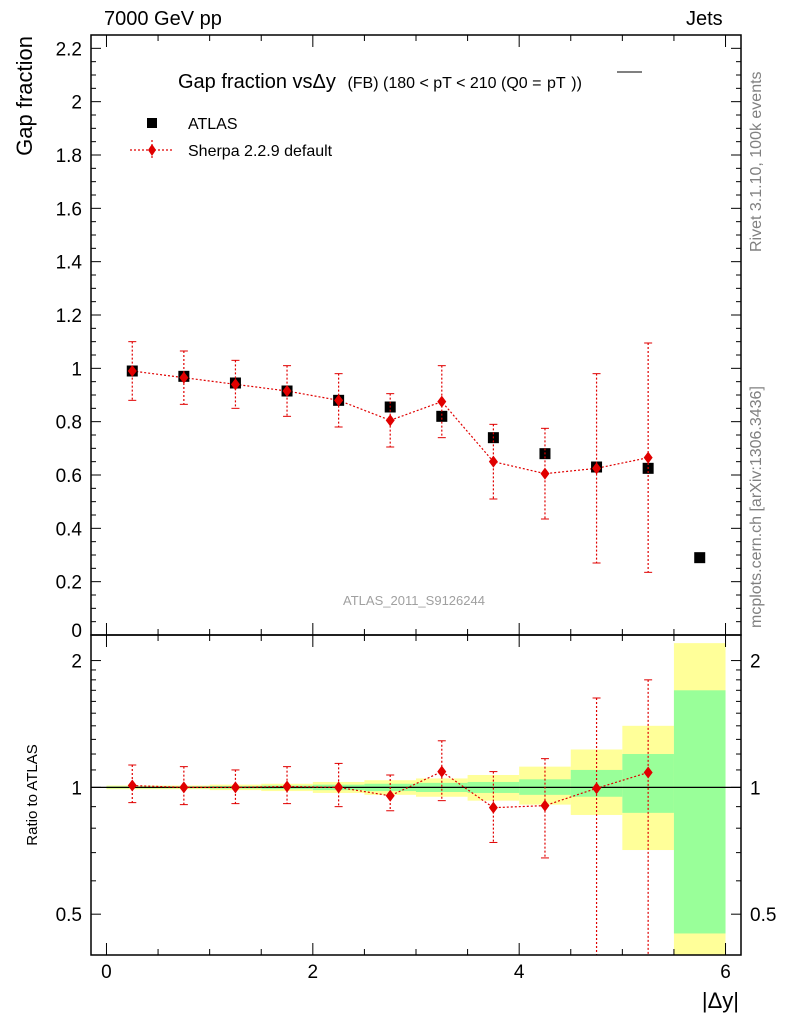 The image size is (786, 1024). I want to click on ratio-y-tick-label-right: 0.5, so click(763, 915).